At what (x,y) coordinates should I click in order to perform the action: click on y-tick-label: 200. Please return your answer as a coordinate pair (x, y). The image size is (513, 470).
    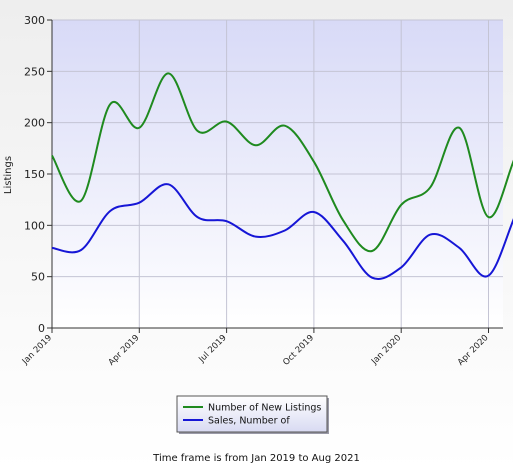
    Looking at the image, I should click on (34, 123).